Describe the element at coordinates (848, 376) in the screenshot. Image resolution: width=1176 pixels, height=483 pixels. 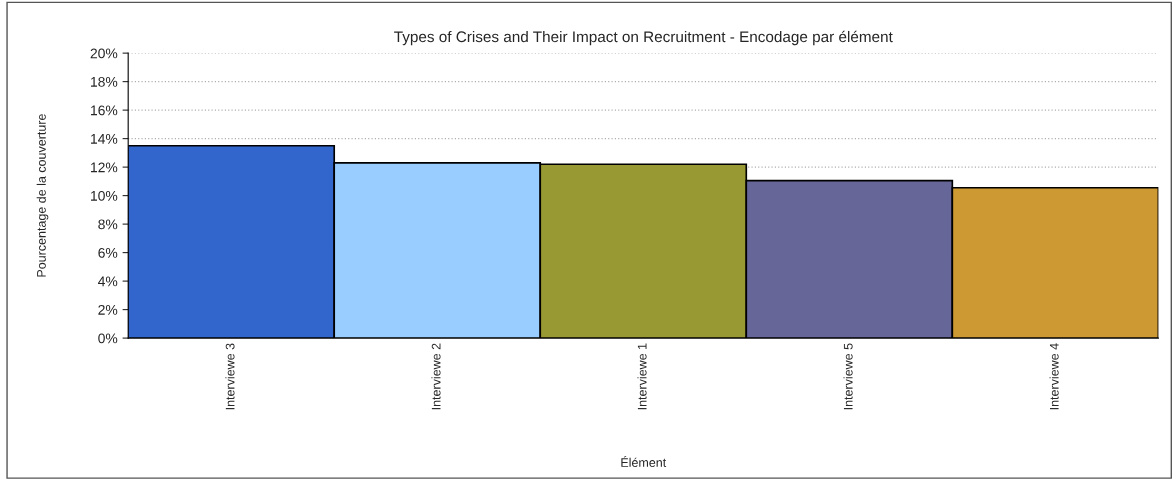
I see `x-tick-label: Interviewe 5` at that location.